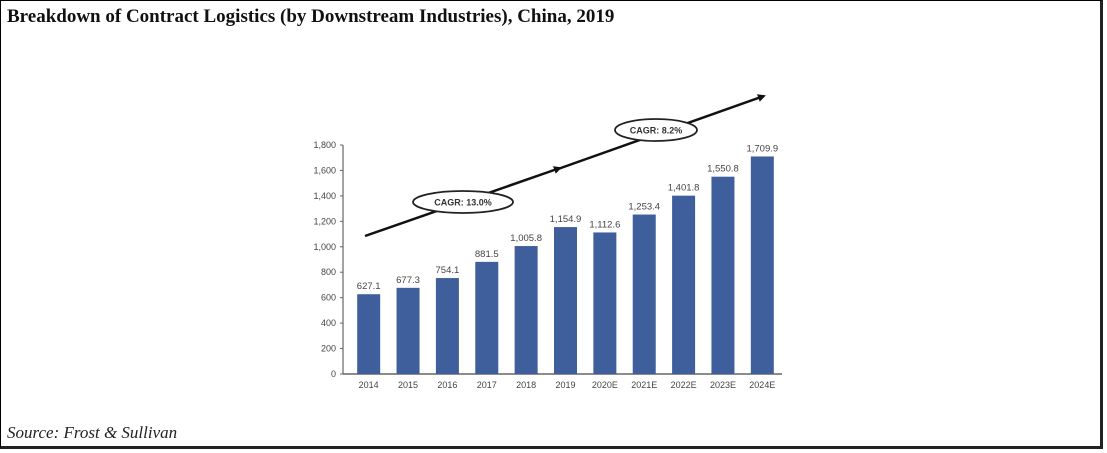 This screenshot has height=453, width=1107. What do you see at coordinates (369, 286) in the screenshot?
I see `data-label: 627.1` at bounding box center [369, 286].